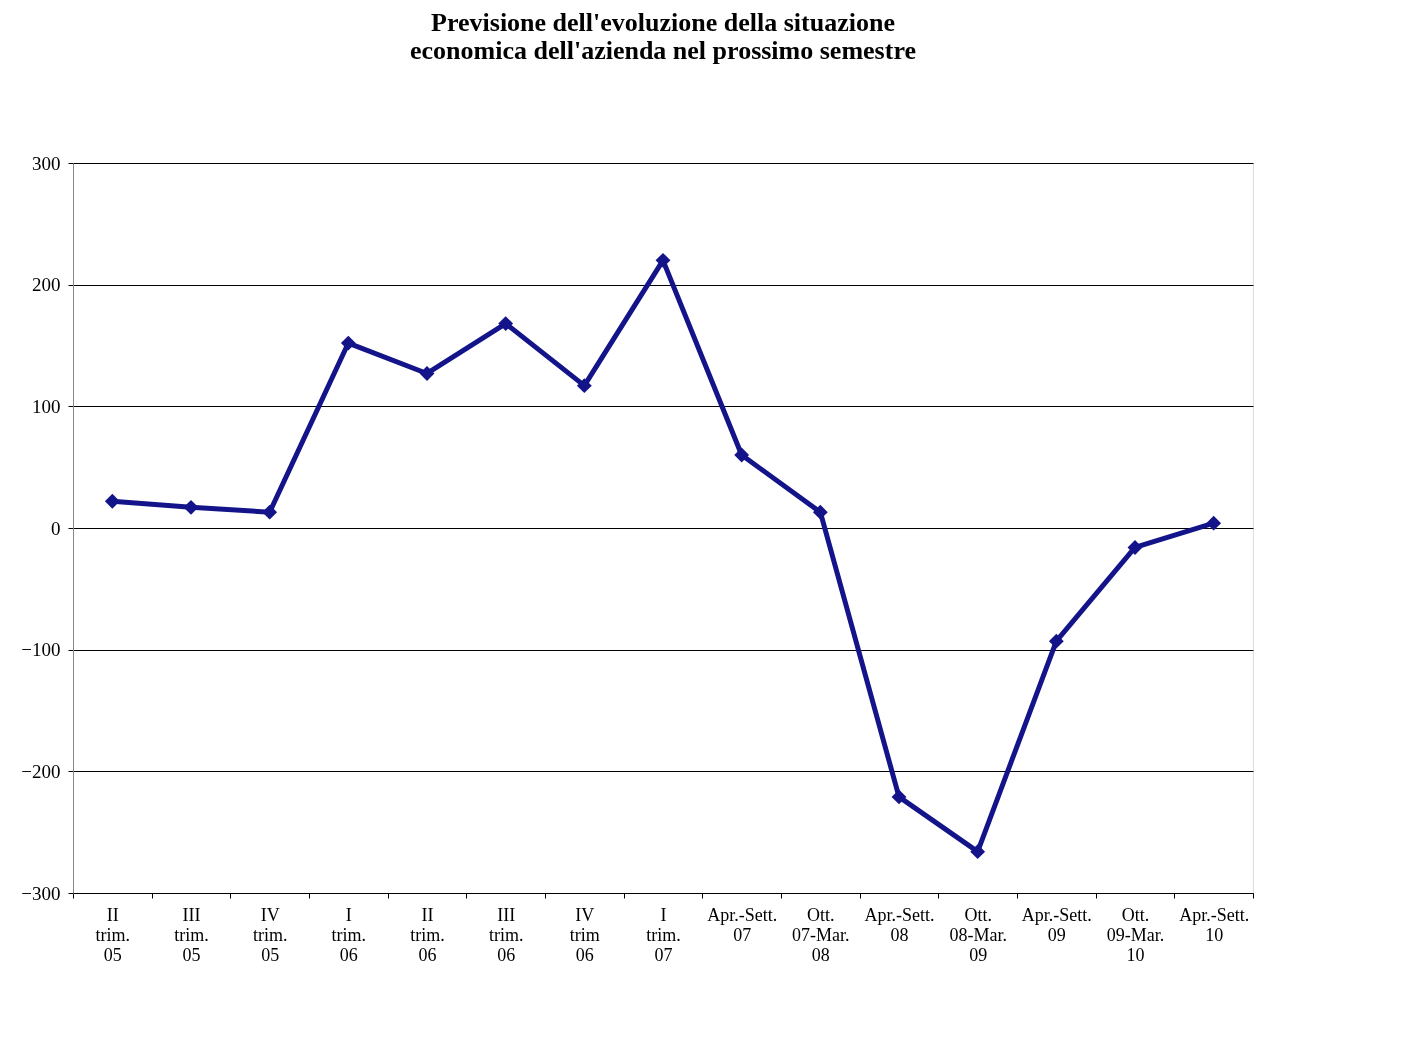  Describe the element at coordinates (584, 934) in the screenshot. I see `x-tick-label: IV trim 06` at that location.